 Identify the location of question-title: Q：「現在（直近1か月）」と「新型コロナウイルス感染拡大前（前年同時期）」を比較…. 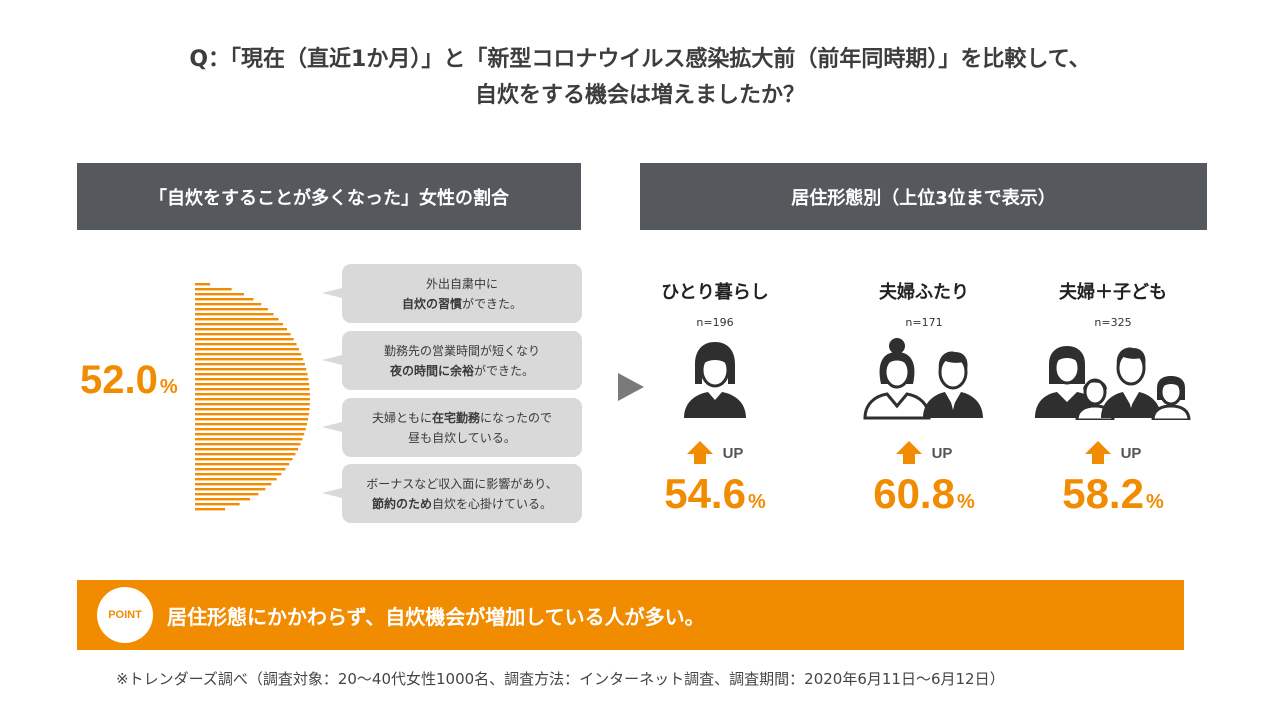
(640, 78).